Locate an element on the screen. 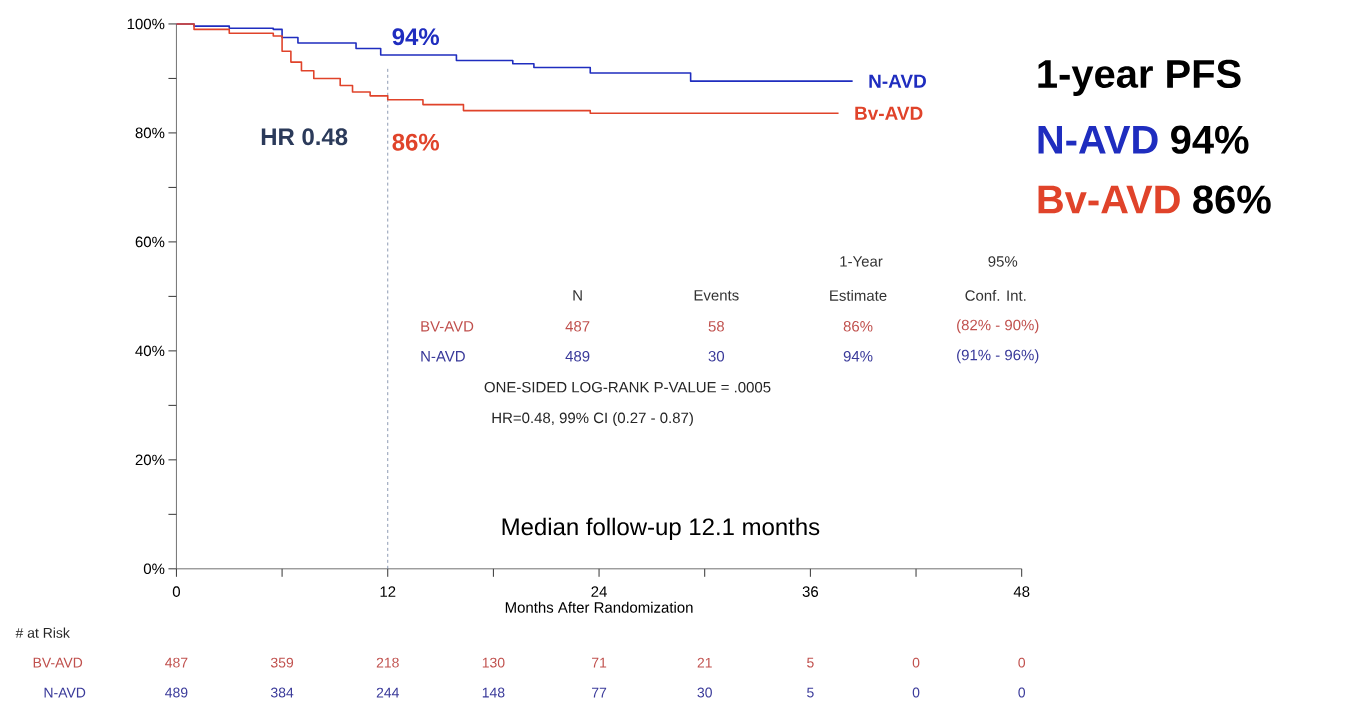 This screenshot has height=706, width=1359. text: 94% is located at coordinates (1210, 140).